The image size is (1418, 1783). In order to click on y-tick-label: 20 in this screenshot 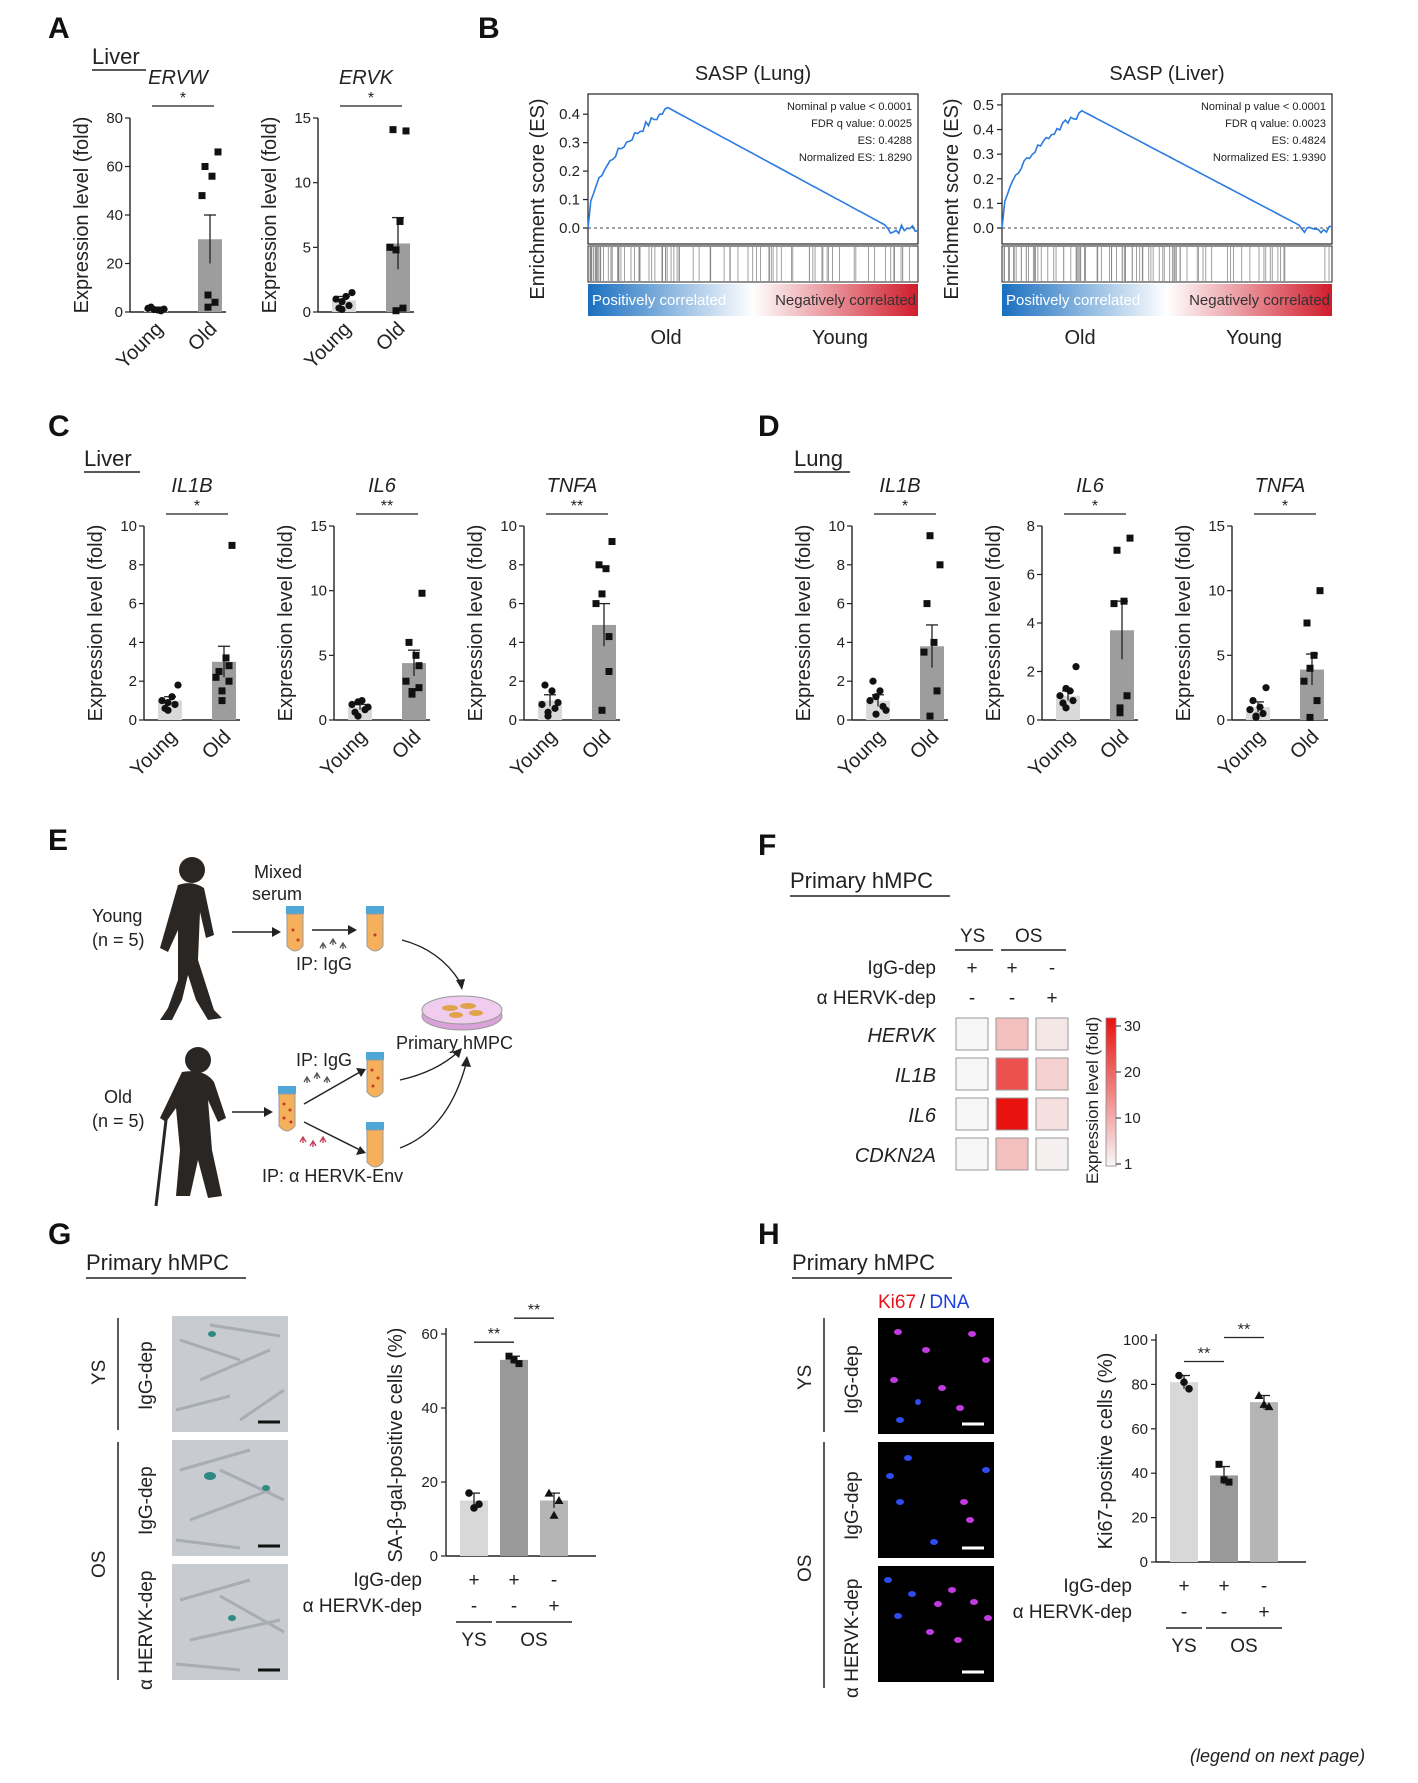, I will do `click(429, 1482)`.